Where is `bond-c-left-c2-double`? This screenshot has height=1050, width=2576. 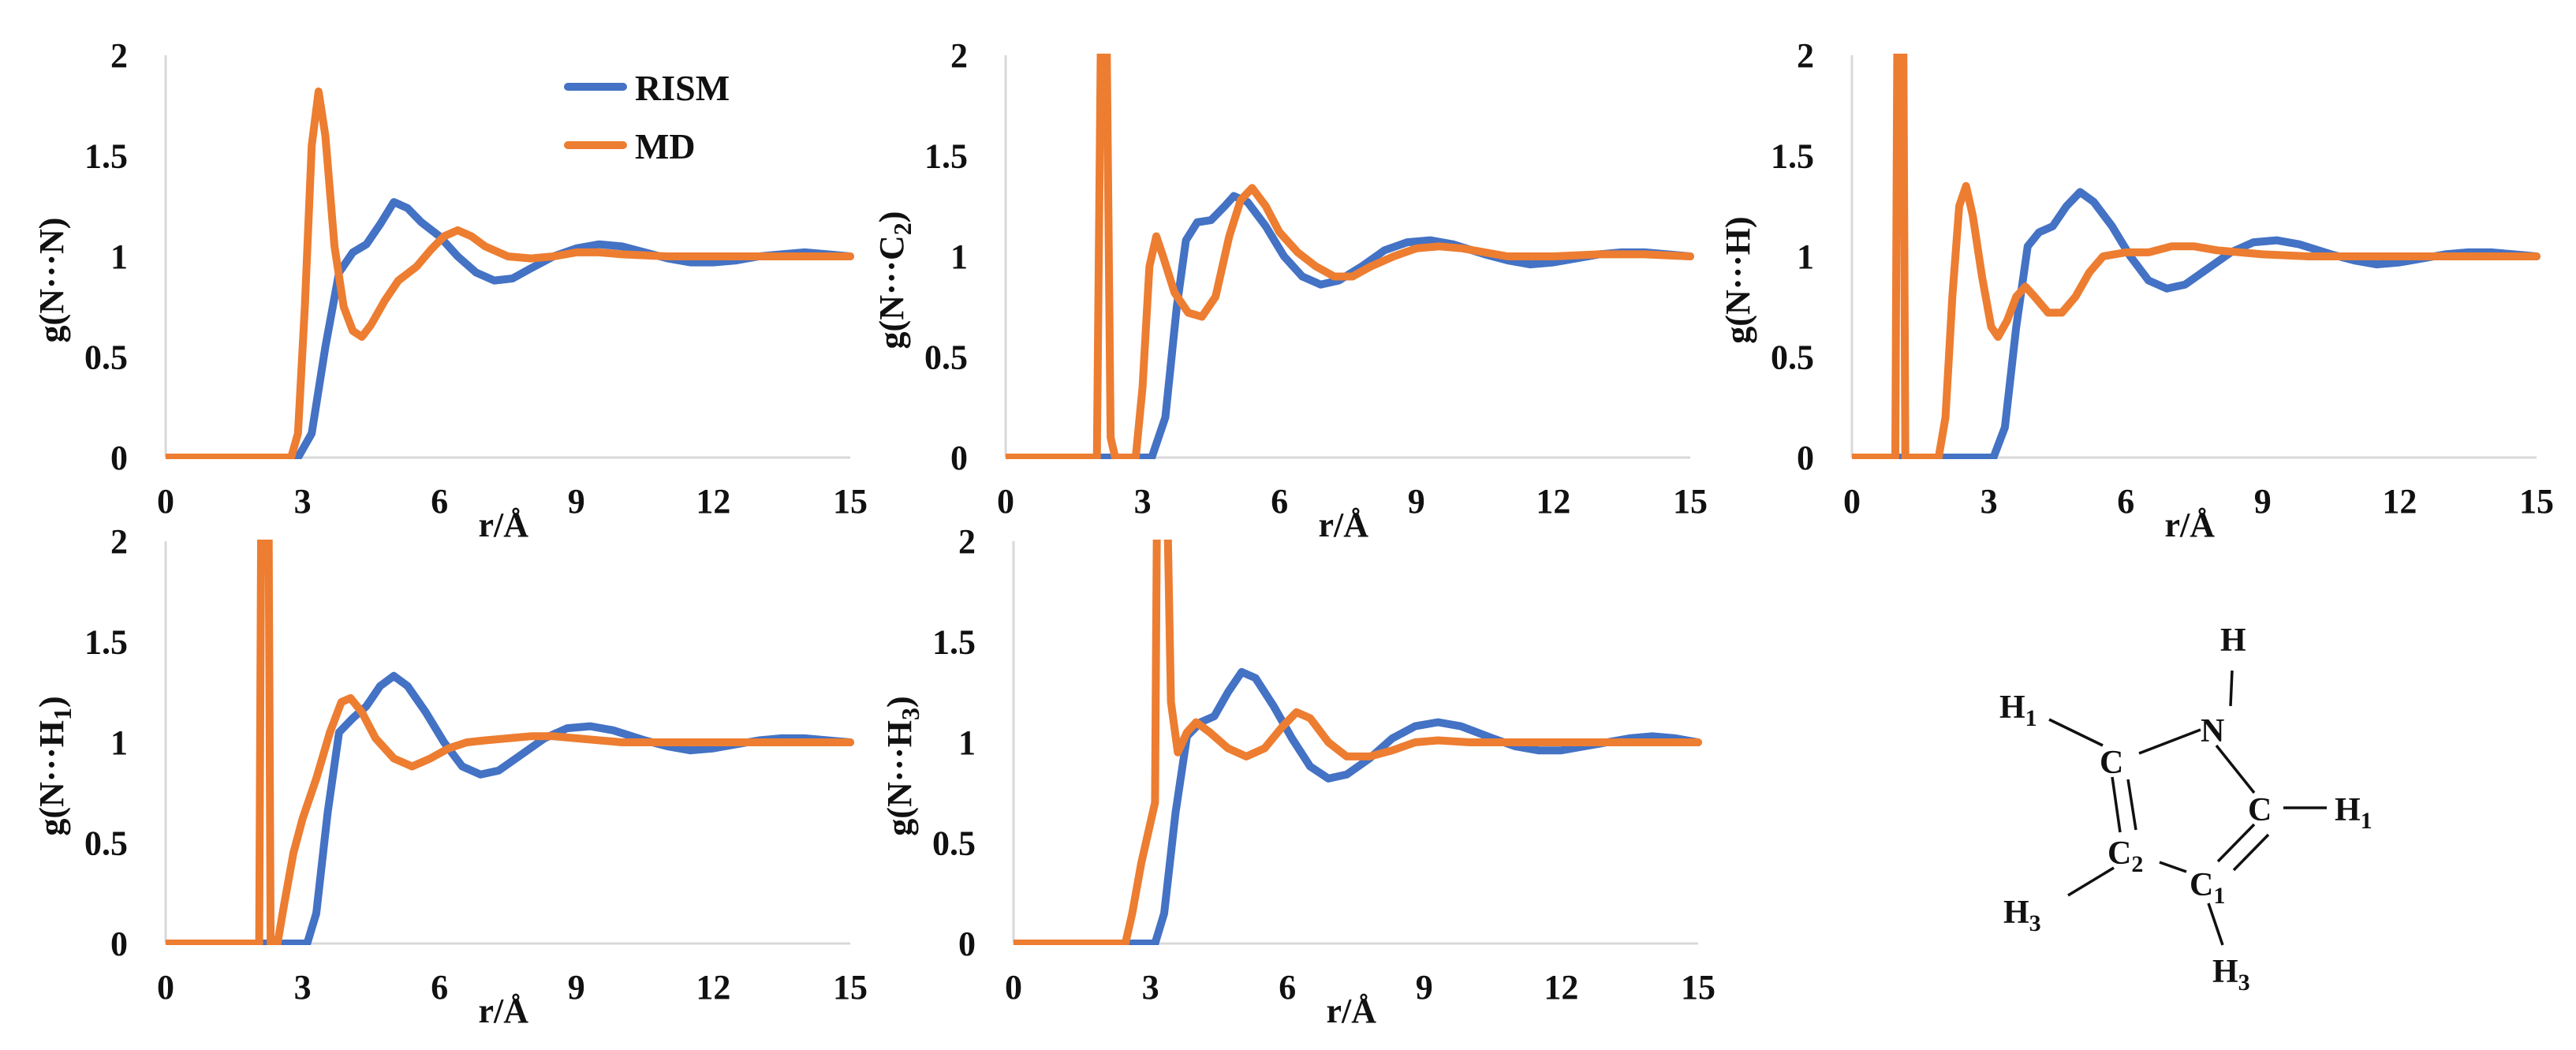 bond-c-left-c2-double is located at coordinates (2131, 805).